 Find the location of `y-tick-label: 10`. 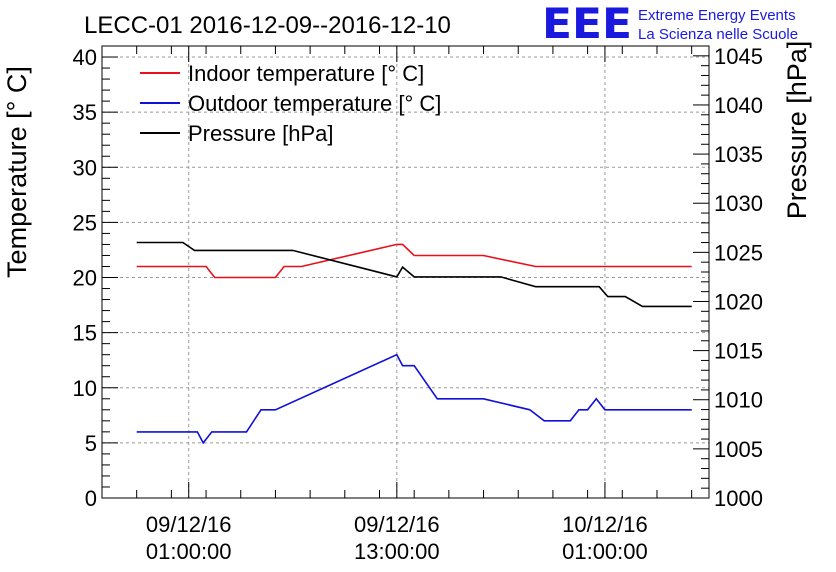

y-tick-label: 10 is located at coordinates (85, 388).